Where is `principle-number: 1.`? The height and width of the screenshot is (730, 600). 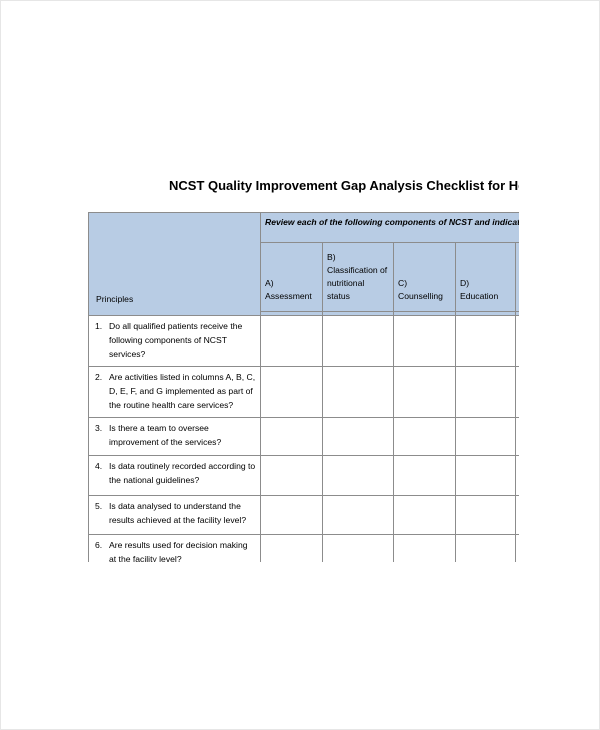 principle-number: 1. is located at coordinates (99, 326).